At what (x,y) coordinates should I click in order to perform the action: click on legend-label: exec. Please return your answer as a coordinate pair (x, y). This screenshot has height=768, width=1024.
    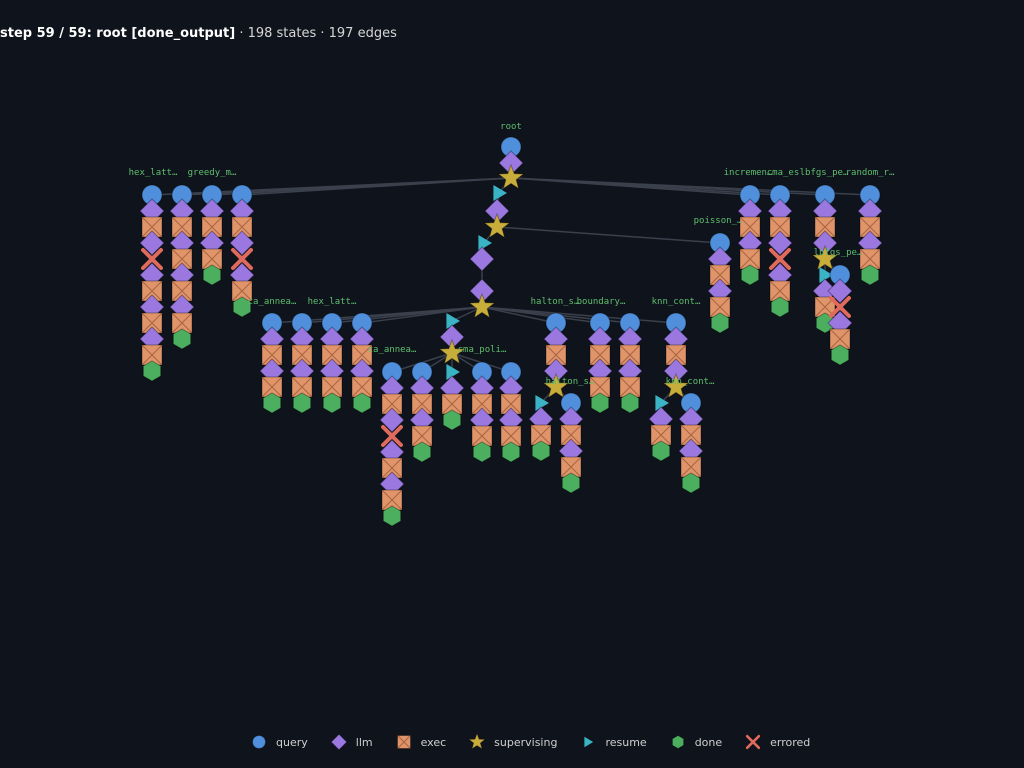
    Looking at the image, I should click on (433, 742).